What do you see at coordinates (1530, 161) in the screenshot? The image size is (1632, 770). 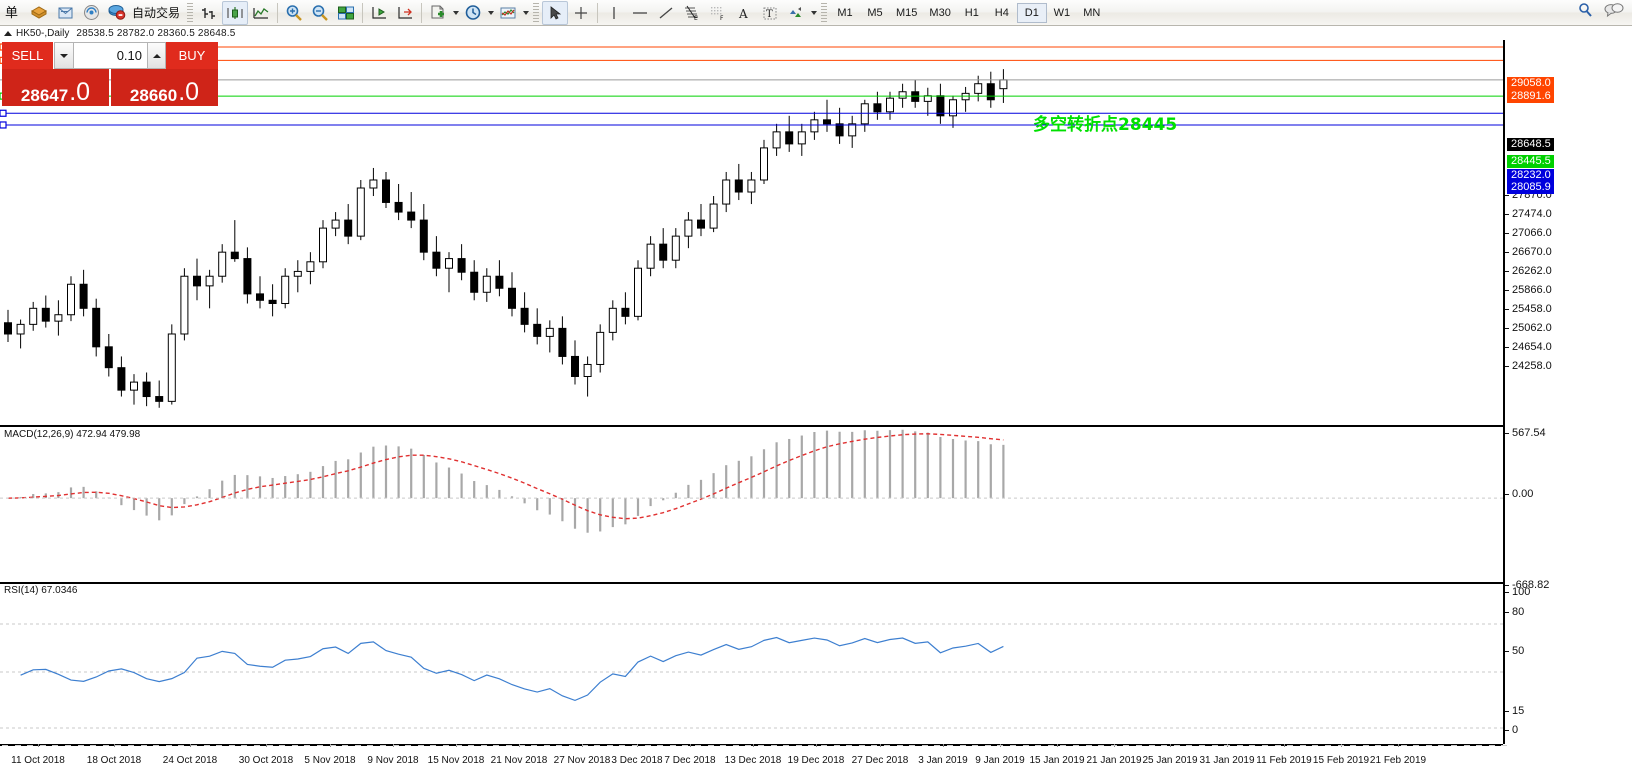 I see `price-level-label: 28445.5` at bounding box center [1530, 161].